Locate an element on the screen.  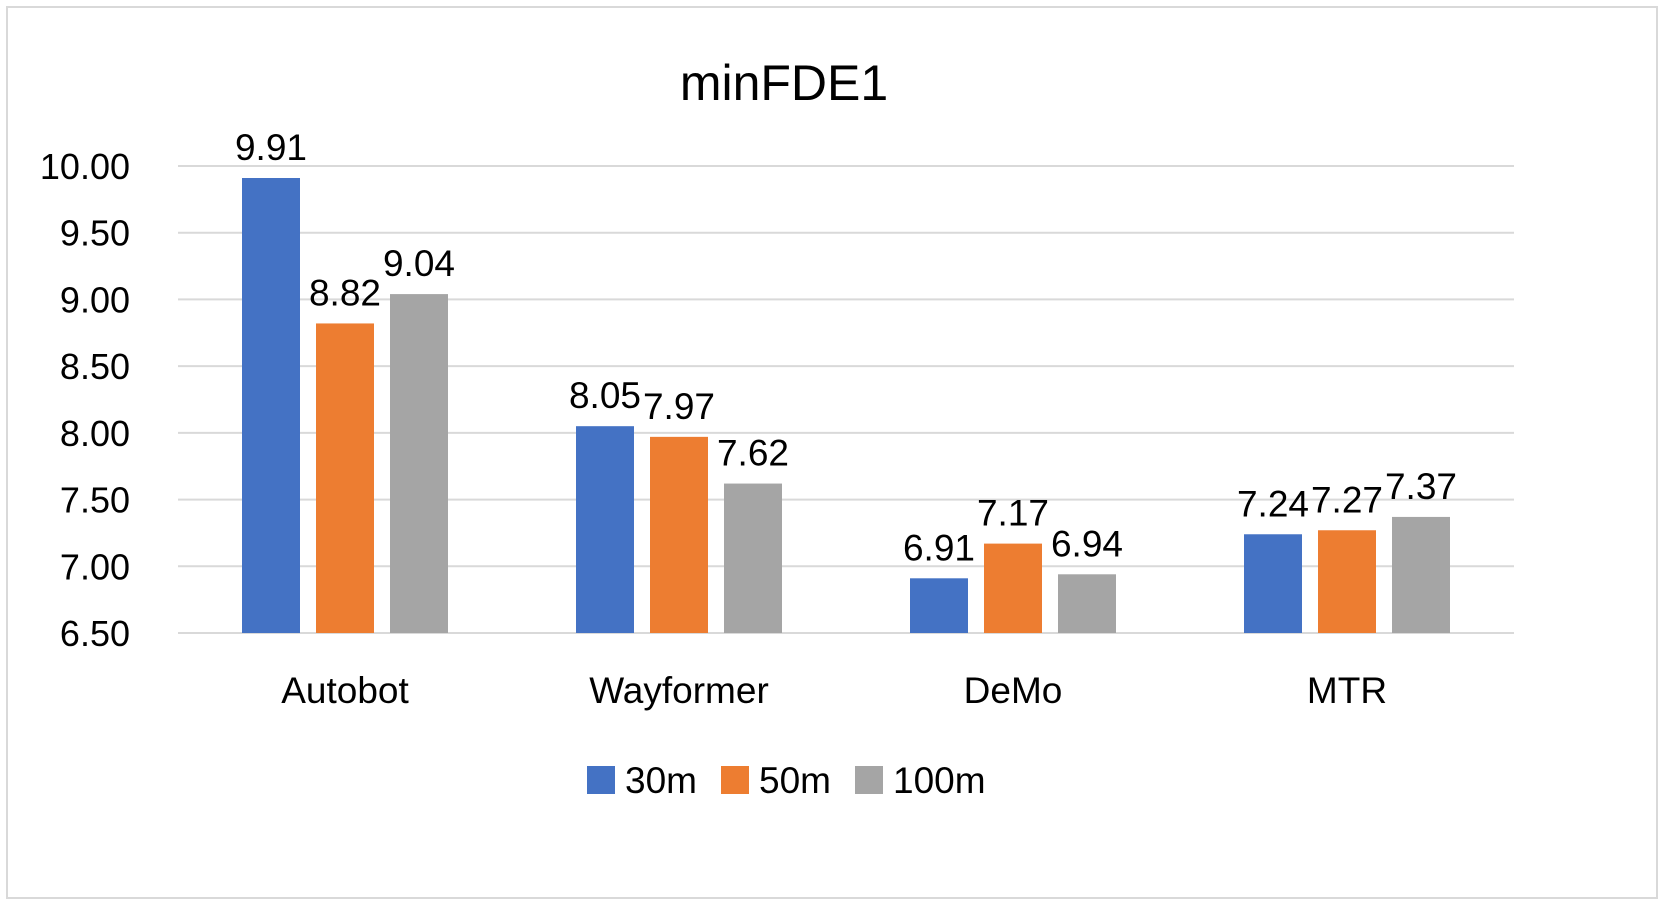
y-tick-label: 7.50 is located at coordinates (95, 500).